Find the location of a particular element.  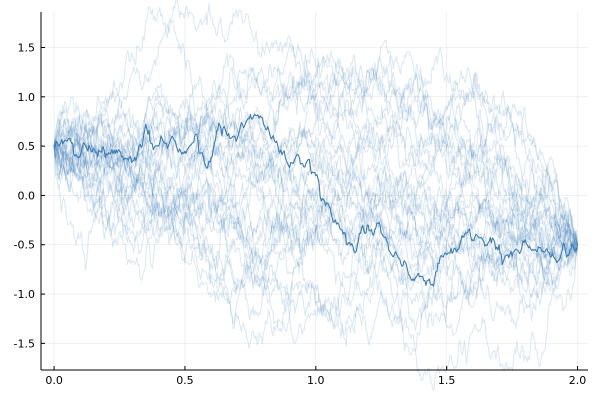

y-tick-labels: -1.5 -1.0 -0.5 0.0 0.5 1.0 1.5 is located at coordinates (24, 196).